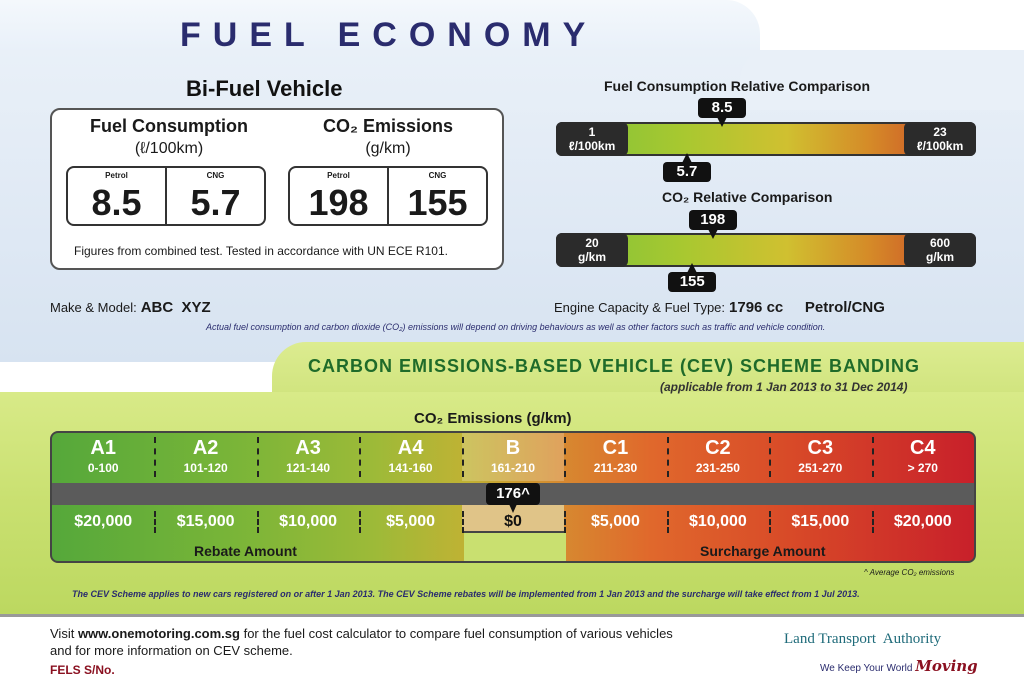 The image size is (1024, 683). Describe the element at coordinates (388, 148) in the screenshot. I see `emissions-unit: (g/km)` at that location.